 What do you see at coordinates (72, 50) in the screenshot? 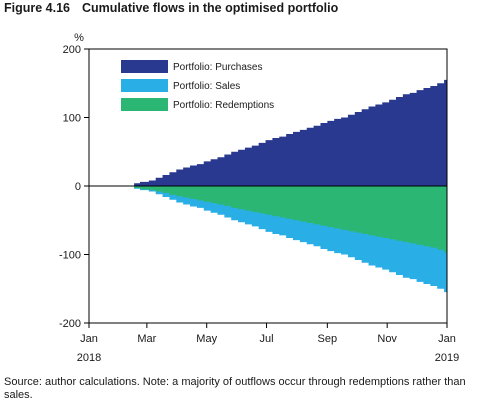
I see `y-tick-label: 200` at bounding box center [72, 50].